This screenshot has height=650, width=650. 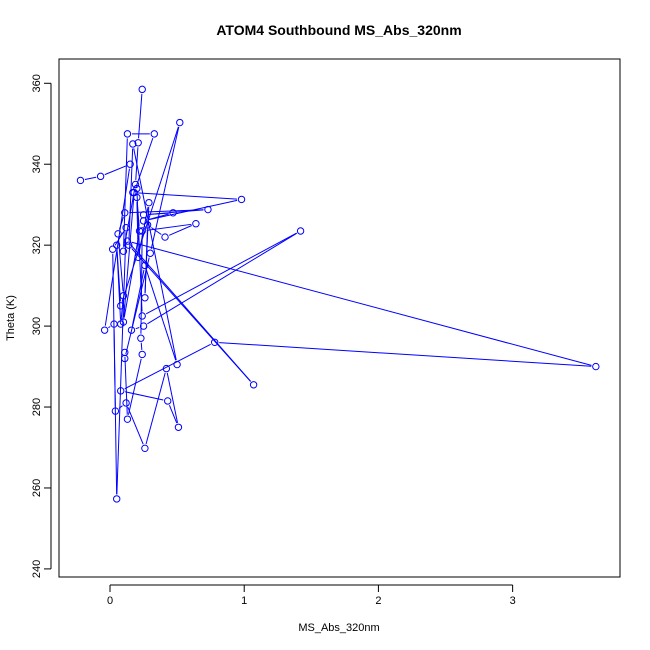 What do you see at coordinates (11, 318) in the screenshot?
I see `y-axis-label: Theta (K)` at bounding box center [11, 318].